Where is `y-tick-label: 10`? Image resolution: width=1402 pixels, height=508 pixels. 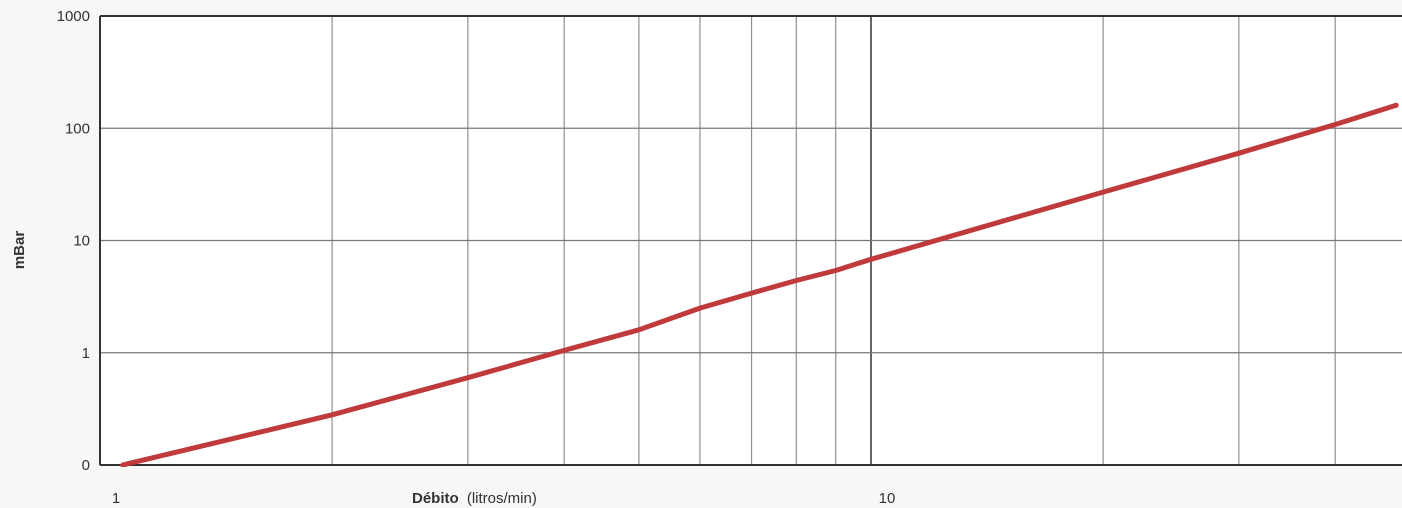
y-tick-label: 10 is located at coordinates (81, 241).